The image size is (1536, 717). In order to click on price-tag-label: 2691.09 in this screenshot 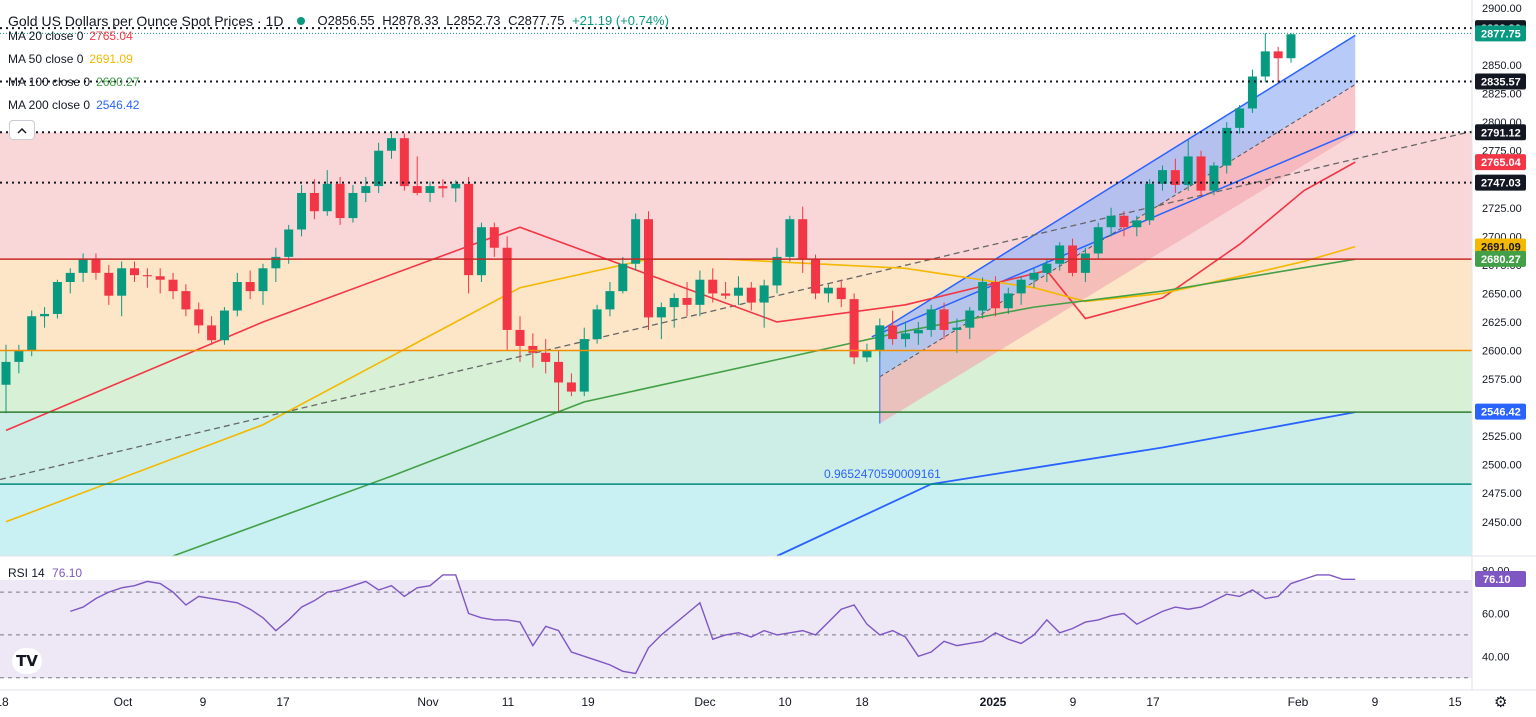, I will do `click(1501, 248)`.